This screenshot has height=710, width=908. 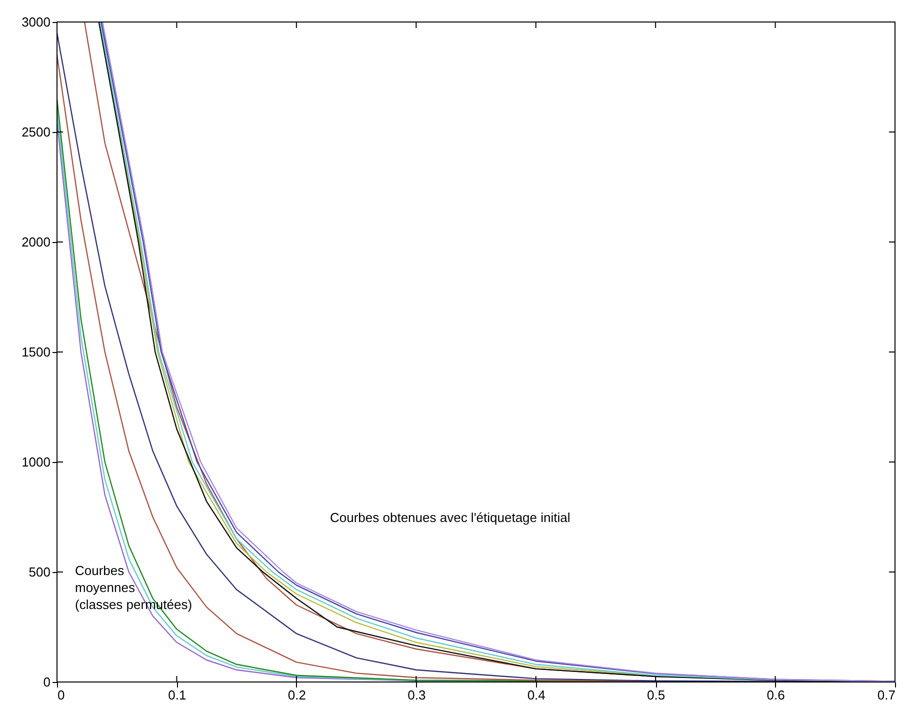 What do you see at coordinates (450, 517) in the screenshot?
I see `annotation: Courbes obtenues avec l'étiquetage initial` at bounding box center [450, 517].